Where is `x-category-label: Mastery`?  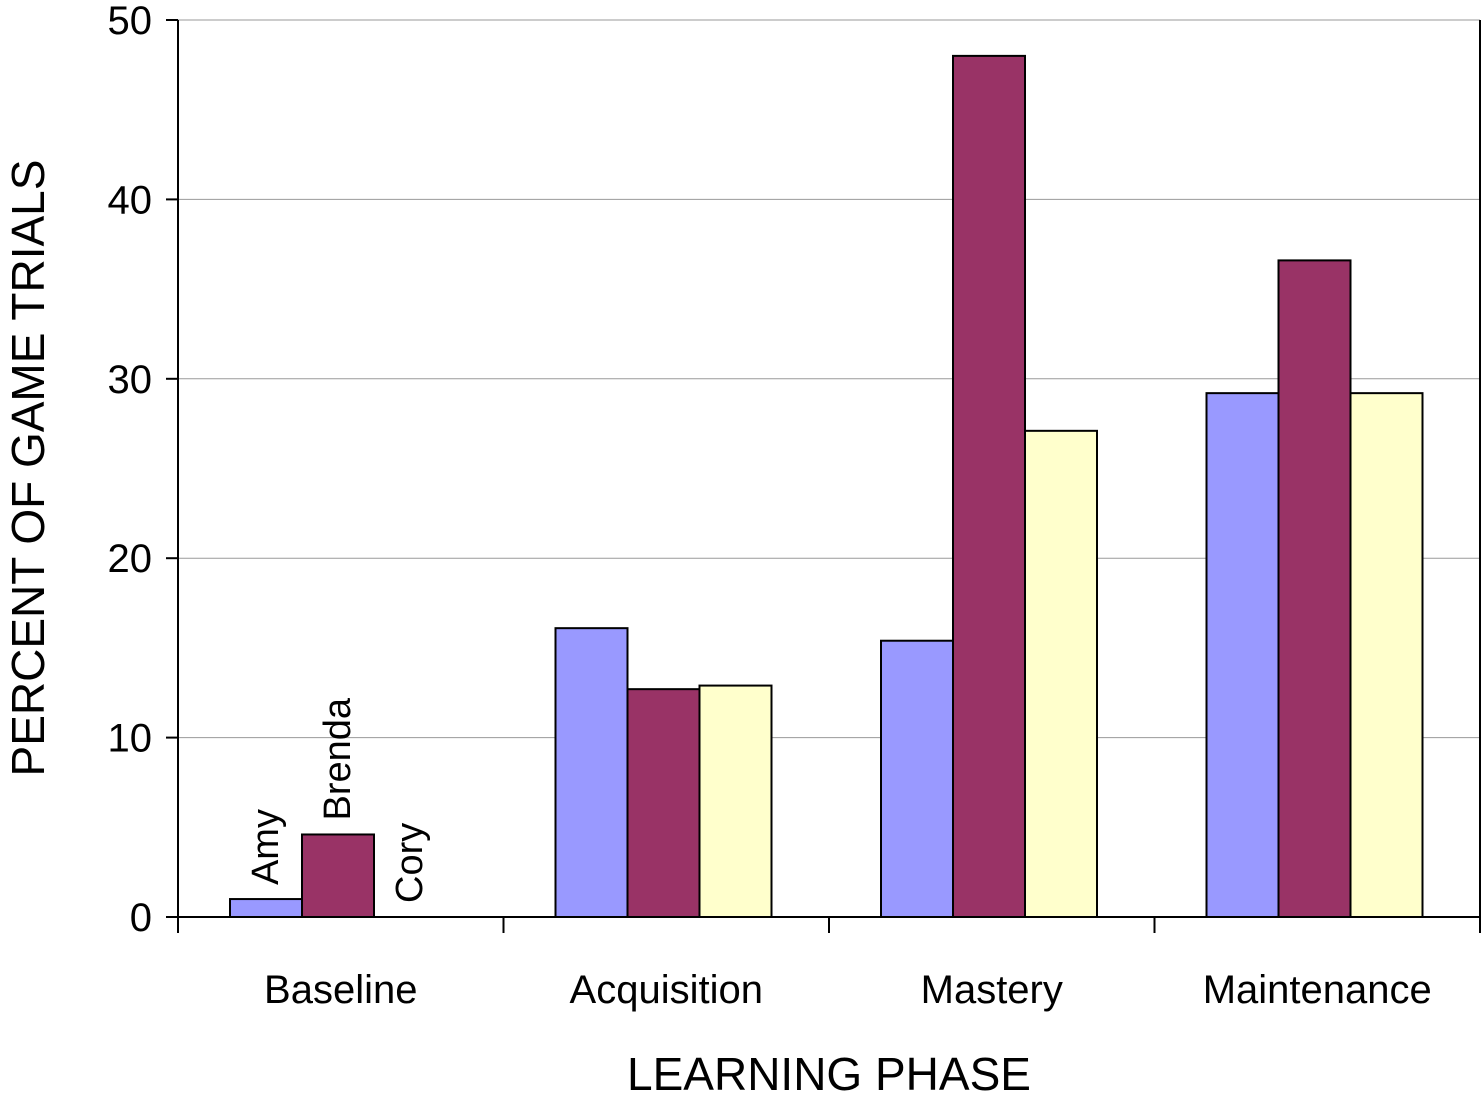
x-category-label: Mastery is located at coordinates (992, 990).